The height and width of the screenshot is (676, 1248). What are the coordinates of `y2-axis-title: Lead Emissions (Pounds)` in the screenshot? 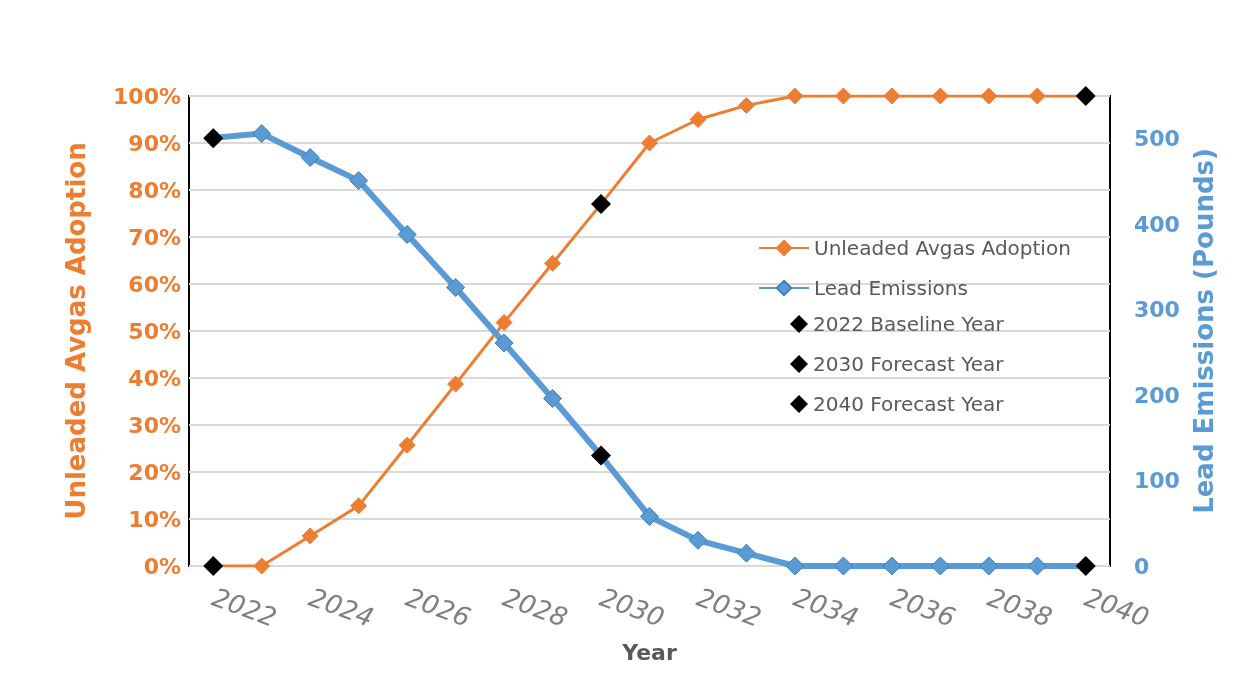 It's located at (1203, 331).